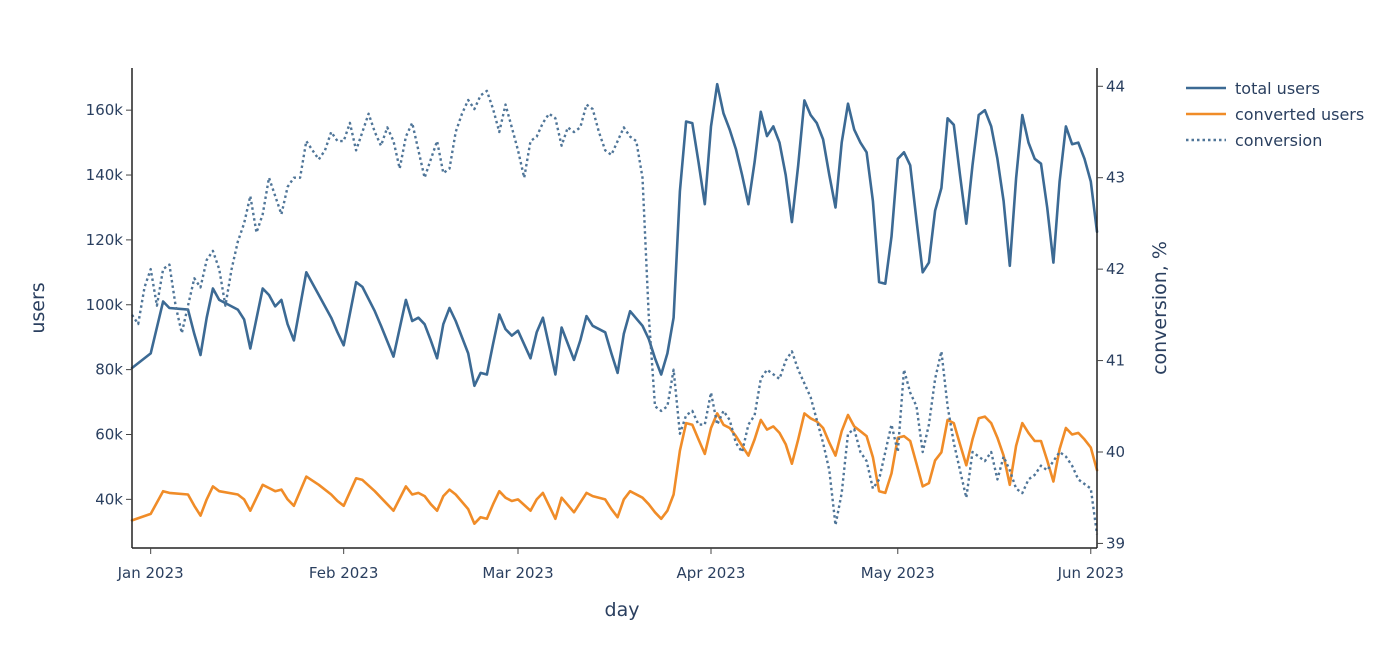  Describe the element at coordinates (1115, 86) in the screenshot. I see `y2-tick-label: 44` at that location.